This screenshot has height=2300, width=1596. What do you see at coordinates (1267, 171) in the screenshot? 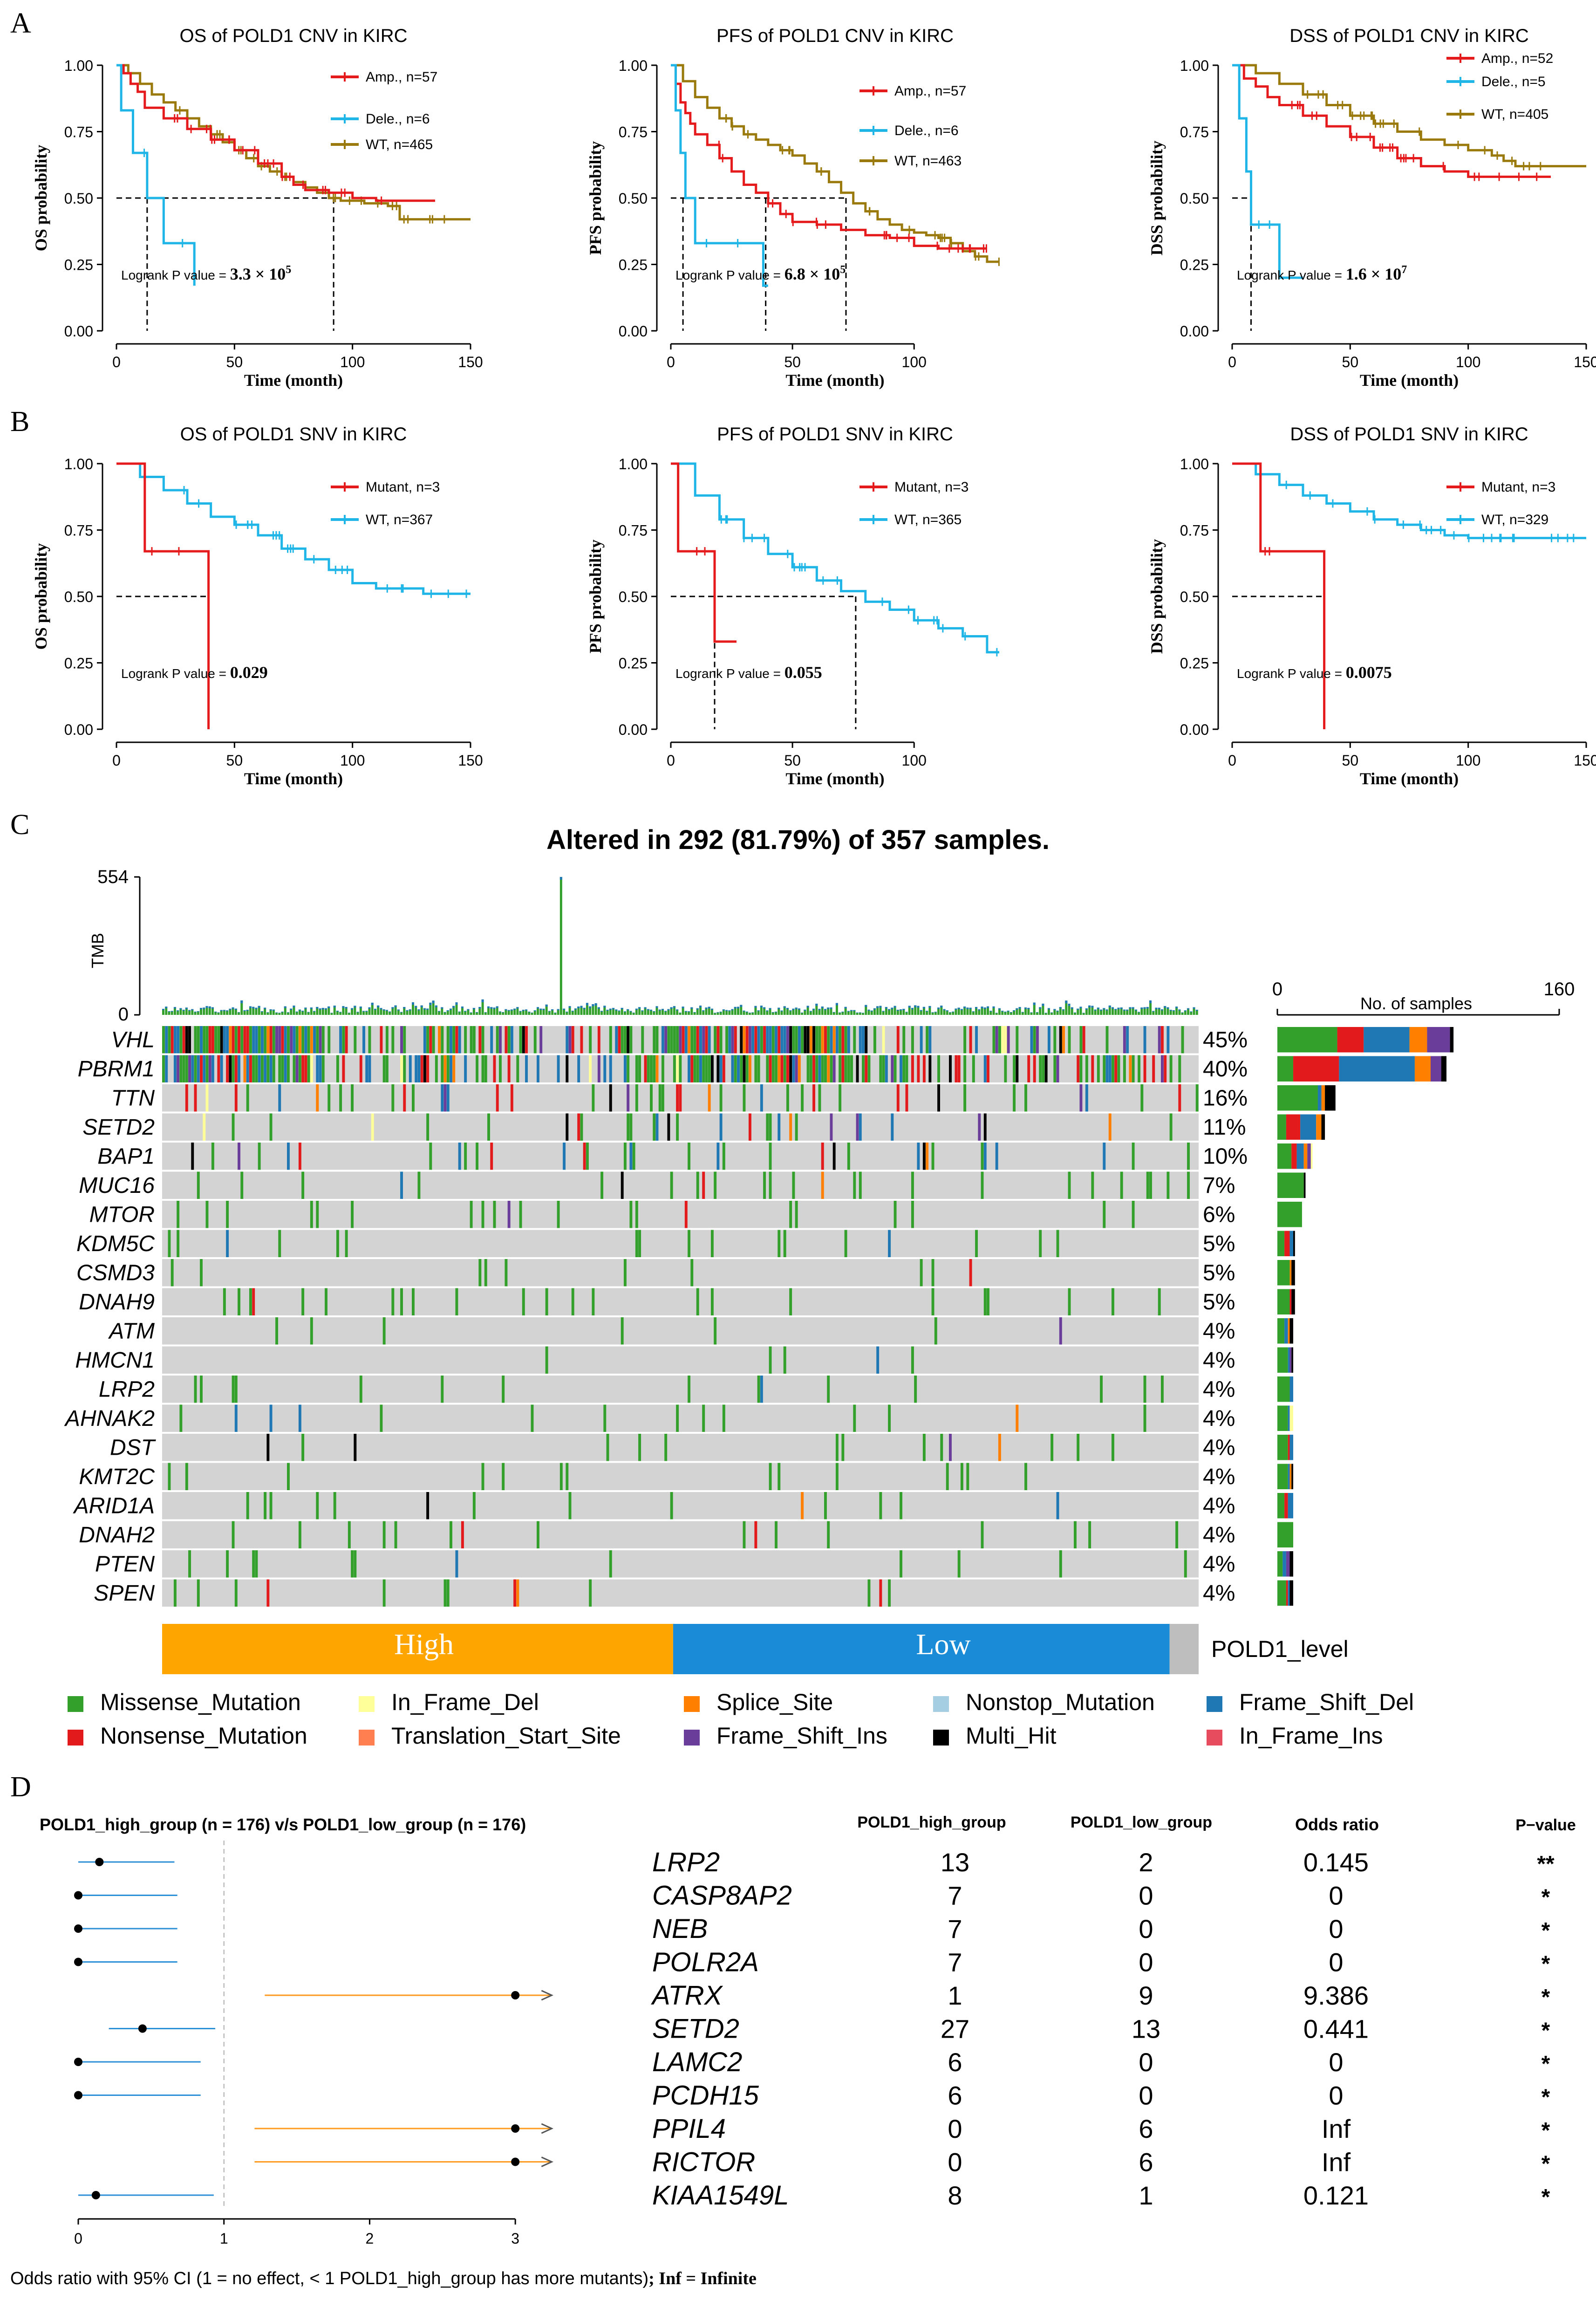
I see `km-curve-dele` at bounding box center [1267, 171].